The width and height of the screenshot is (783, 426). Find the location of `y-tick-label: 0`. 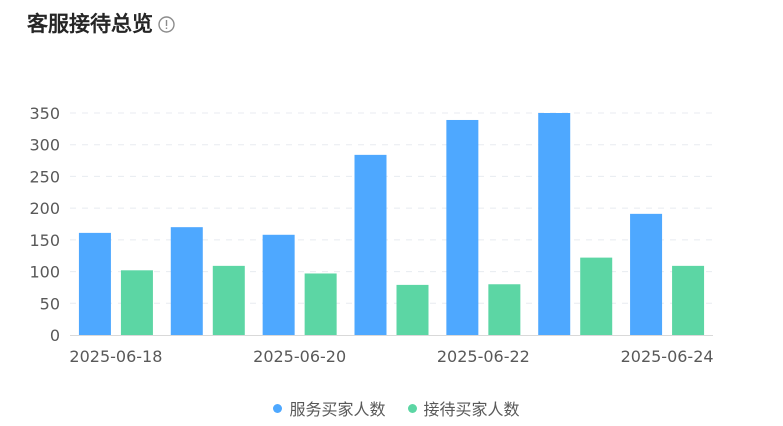

y-tick-label: 0 is located at coordinates (55, 335).